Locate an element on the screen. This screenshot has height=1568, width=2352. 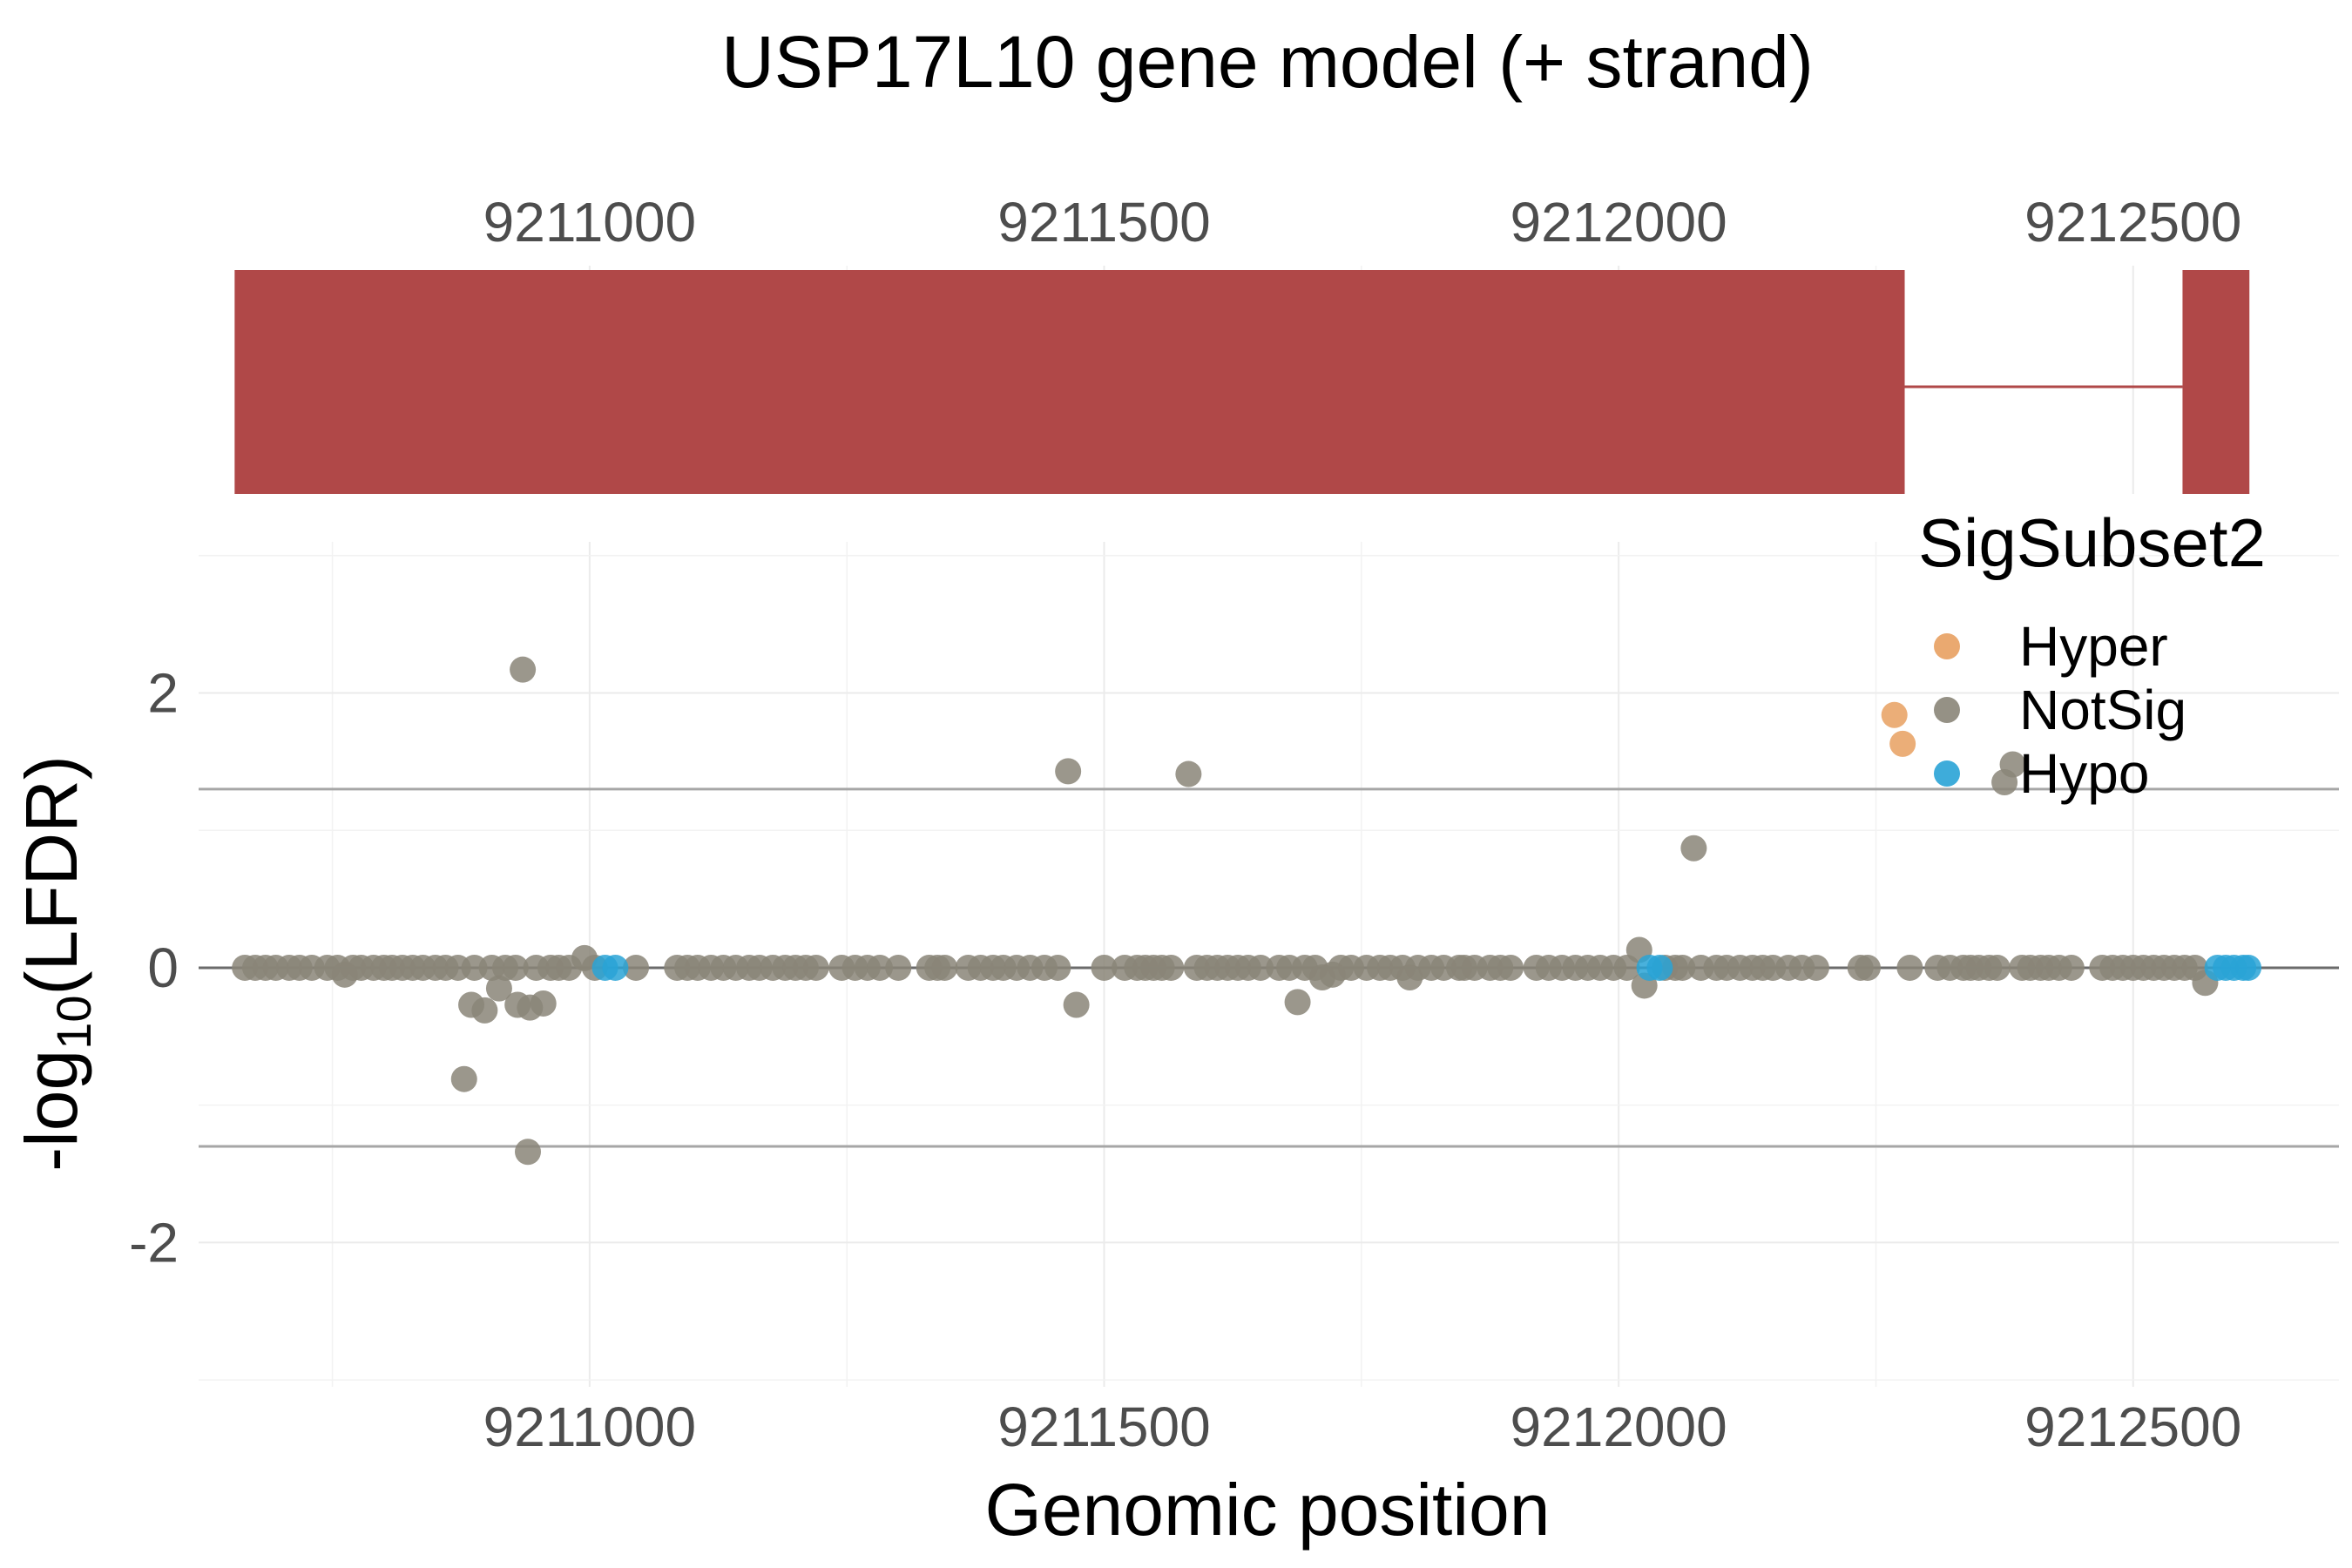
legend-key-hypo is located at coordinates (1947, 773).